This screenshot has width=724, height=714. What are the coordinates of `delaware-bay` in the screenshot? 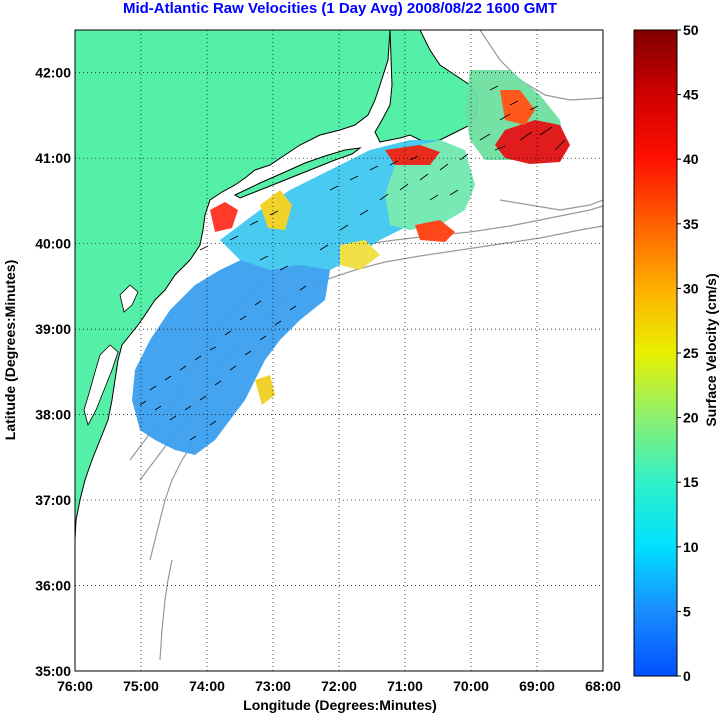 It's located at (129, 298).